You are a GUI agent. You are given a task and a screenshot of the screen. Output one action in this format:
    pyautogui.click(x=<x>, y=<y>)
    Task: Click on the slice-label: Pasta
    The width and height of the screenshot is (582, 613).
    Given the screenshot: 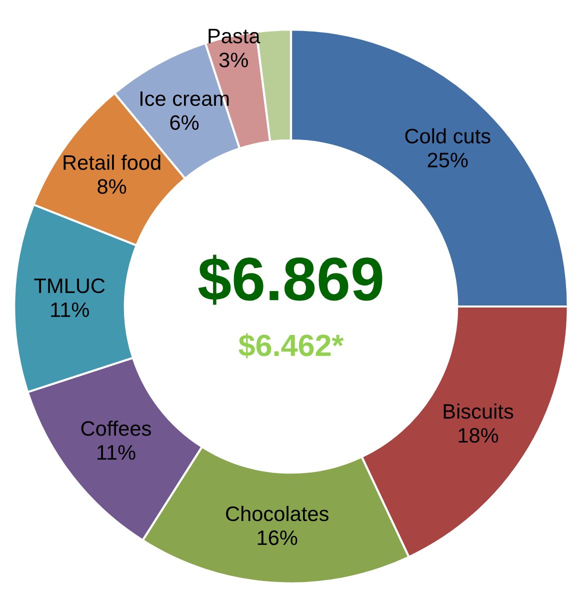 What is the action you would take?
    pyautogui.click(x=234, y=36)
    